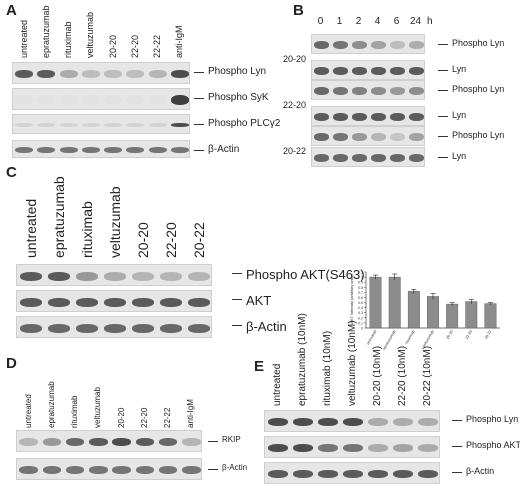 Image resolution: width=520 pixels, height=495 pixels. Describe the element at coordinates (244, 123) in the screenshot. I see `row-label: Phospho PLCγ2` at that location.